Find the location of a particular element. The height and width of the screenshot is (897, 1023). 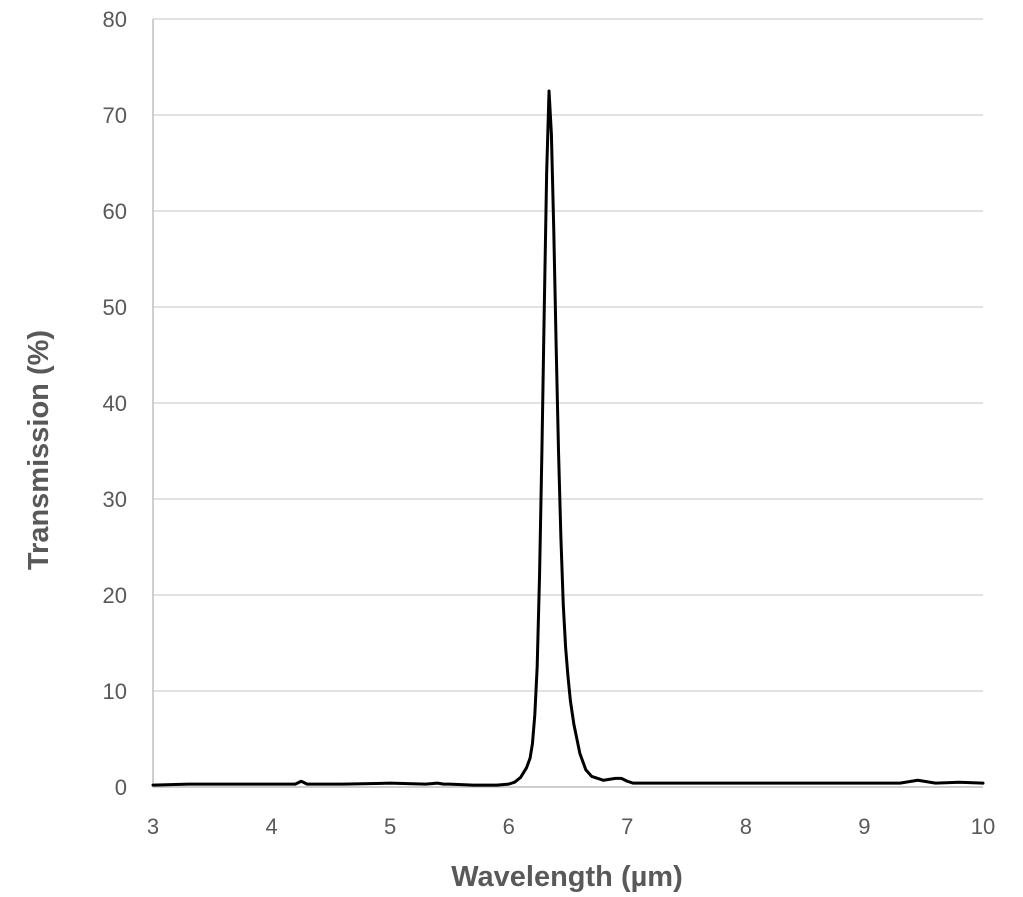

y-axis-title: Transmission (%) is located at coordinates (39, 450).